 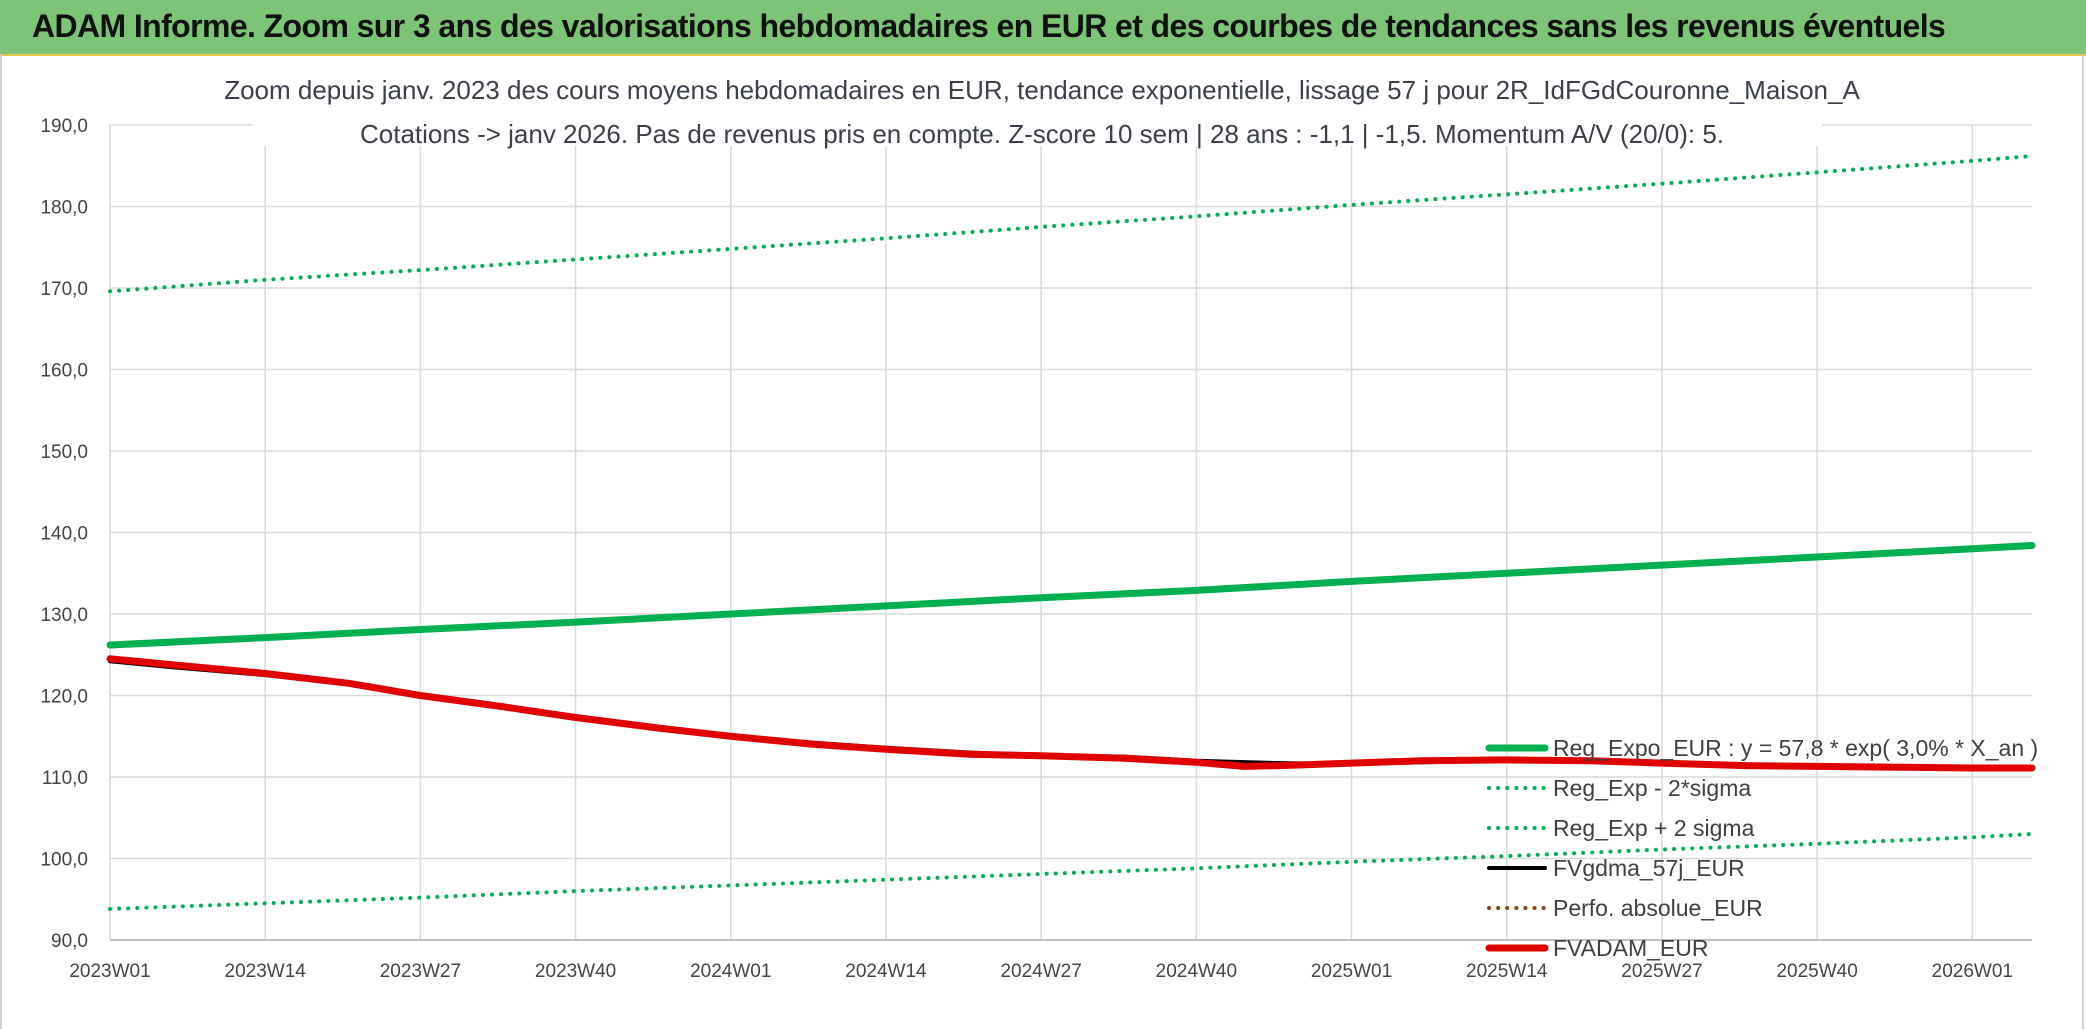 What do you see at coordinates (1972, 971) in the screenshot?
I see `x-tick-label: 2026W01` at bounding box center [1972, 971].